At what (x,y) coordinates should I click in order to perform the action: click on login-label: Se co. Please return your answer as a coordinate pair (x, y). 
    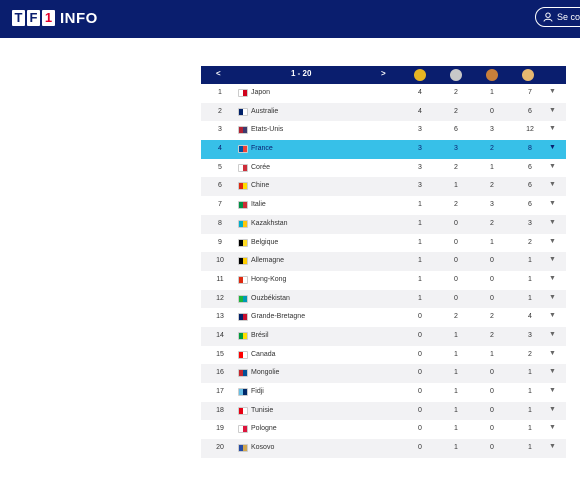
    Looking at the image, I should click on (568, 17).